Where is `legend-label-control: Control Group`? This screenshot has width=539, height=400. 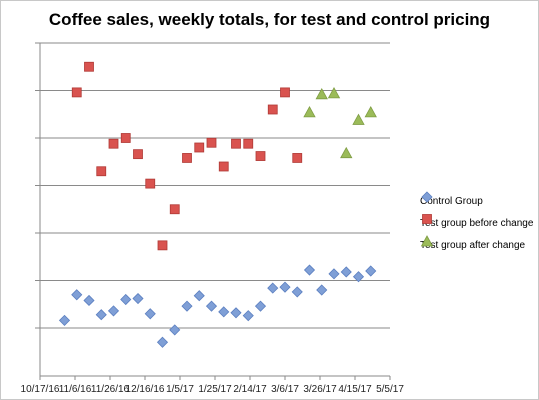 legend-label-control: Control Group is located at coordinates (451, 201).